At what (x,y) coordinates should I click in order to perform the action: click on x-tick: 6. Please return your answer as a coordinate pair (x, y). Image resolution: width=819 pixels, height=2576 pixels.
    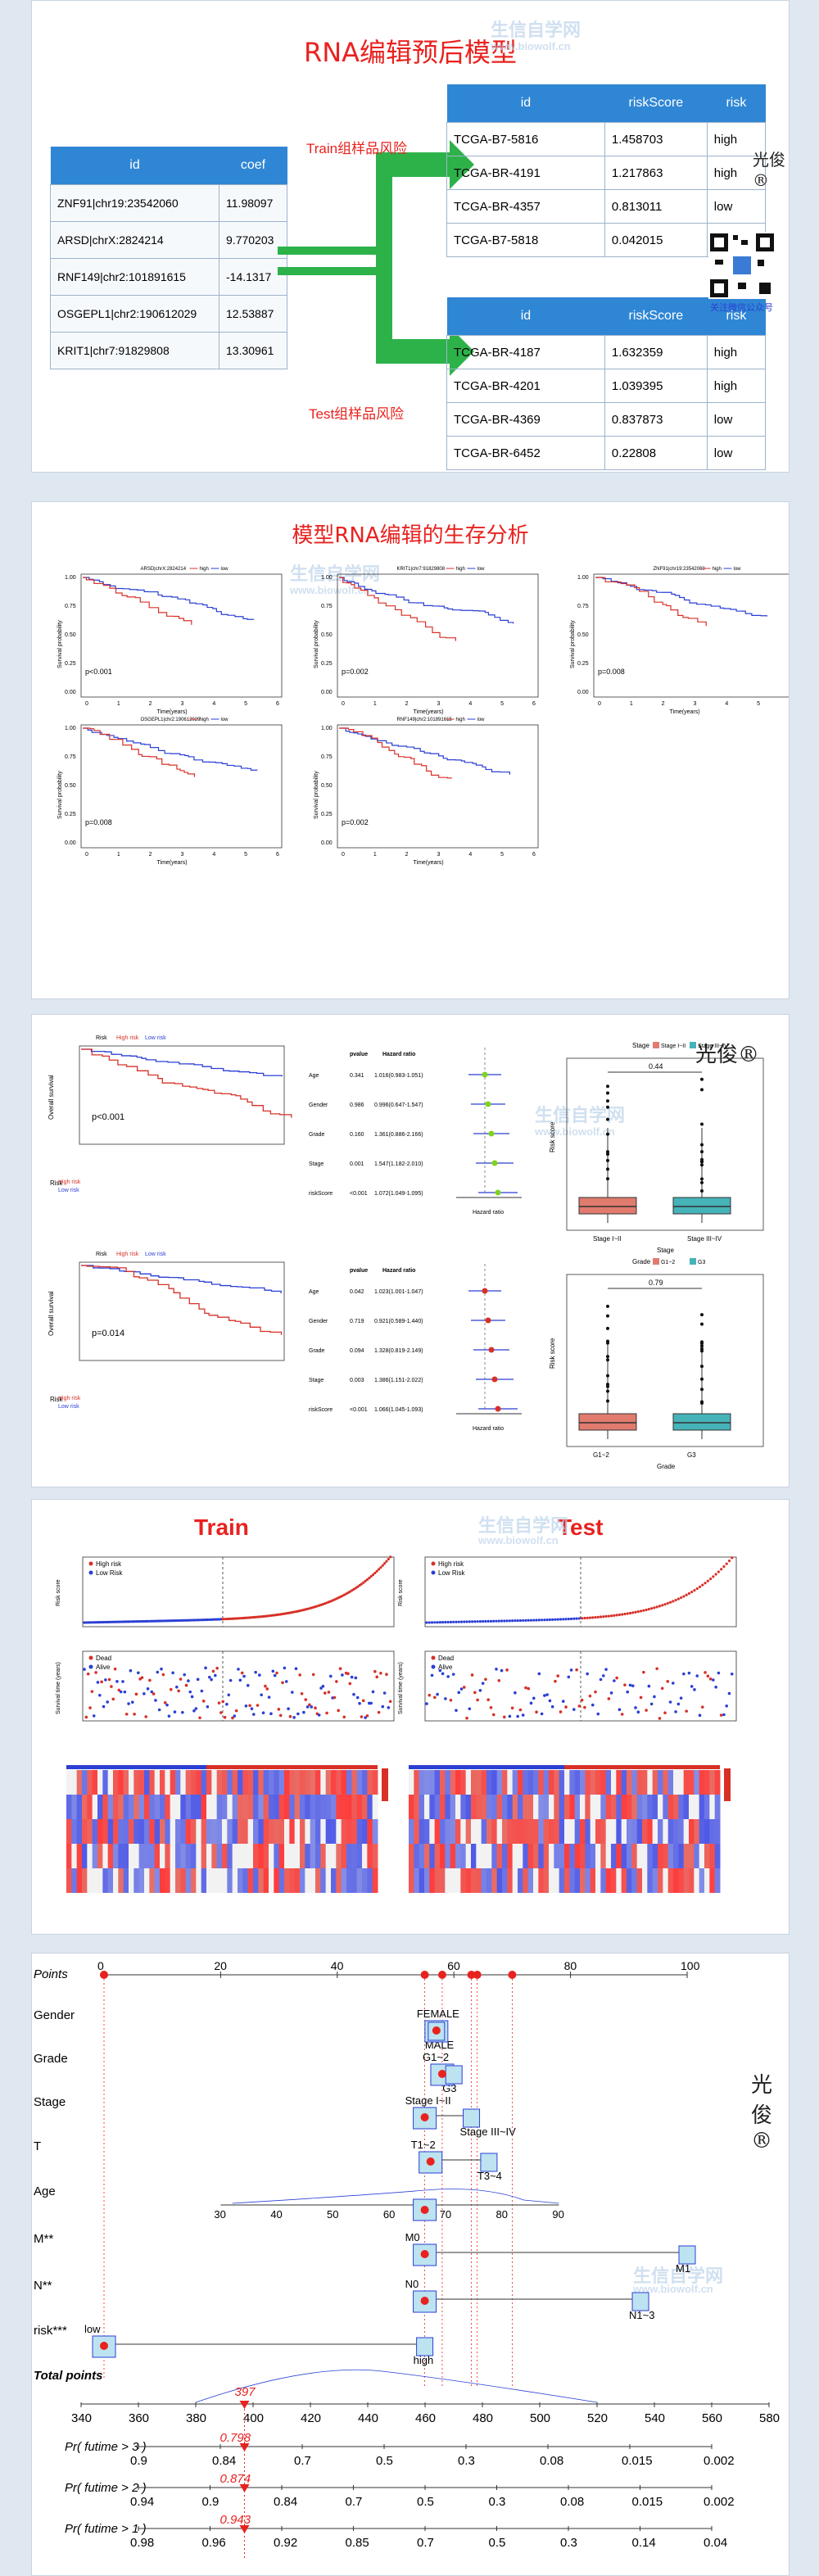
    Looking at the image, I should click on (534, 704).